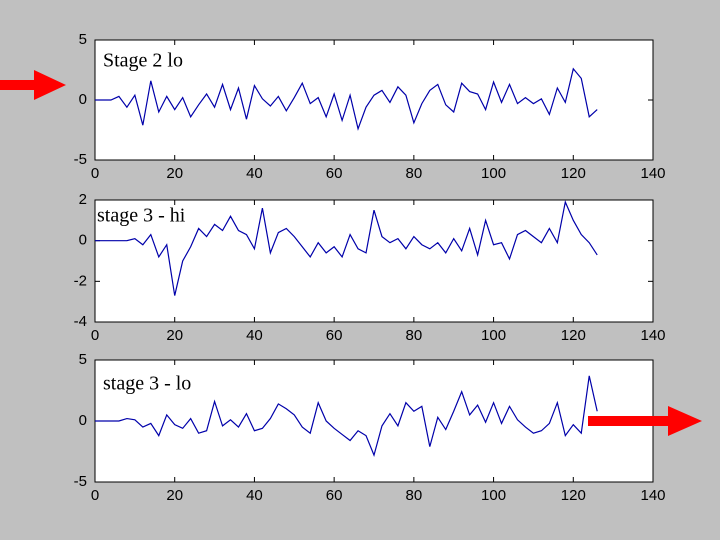 The width and height of the screenshot is (720, 540). What do you see at coordinates (141, 216) in the screenshot?
I see `annotation: stage 3 - hi` at bounding box center [141, 216].